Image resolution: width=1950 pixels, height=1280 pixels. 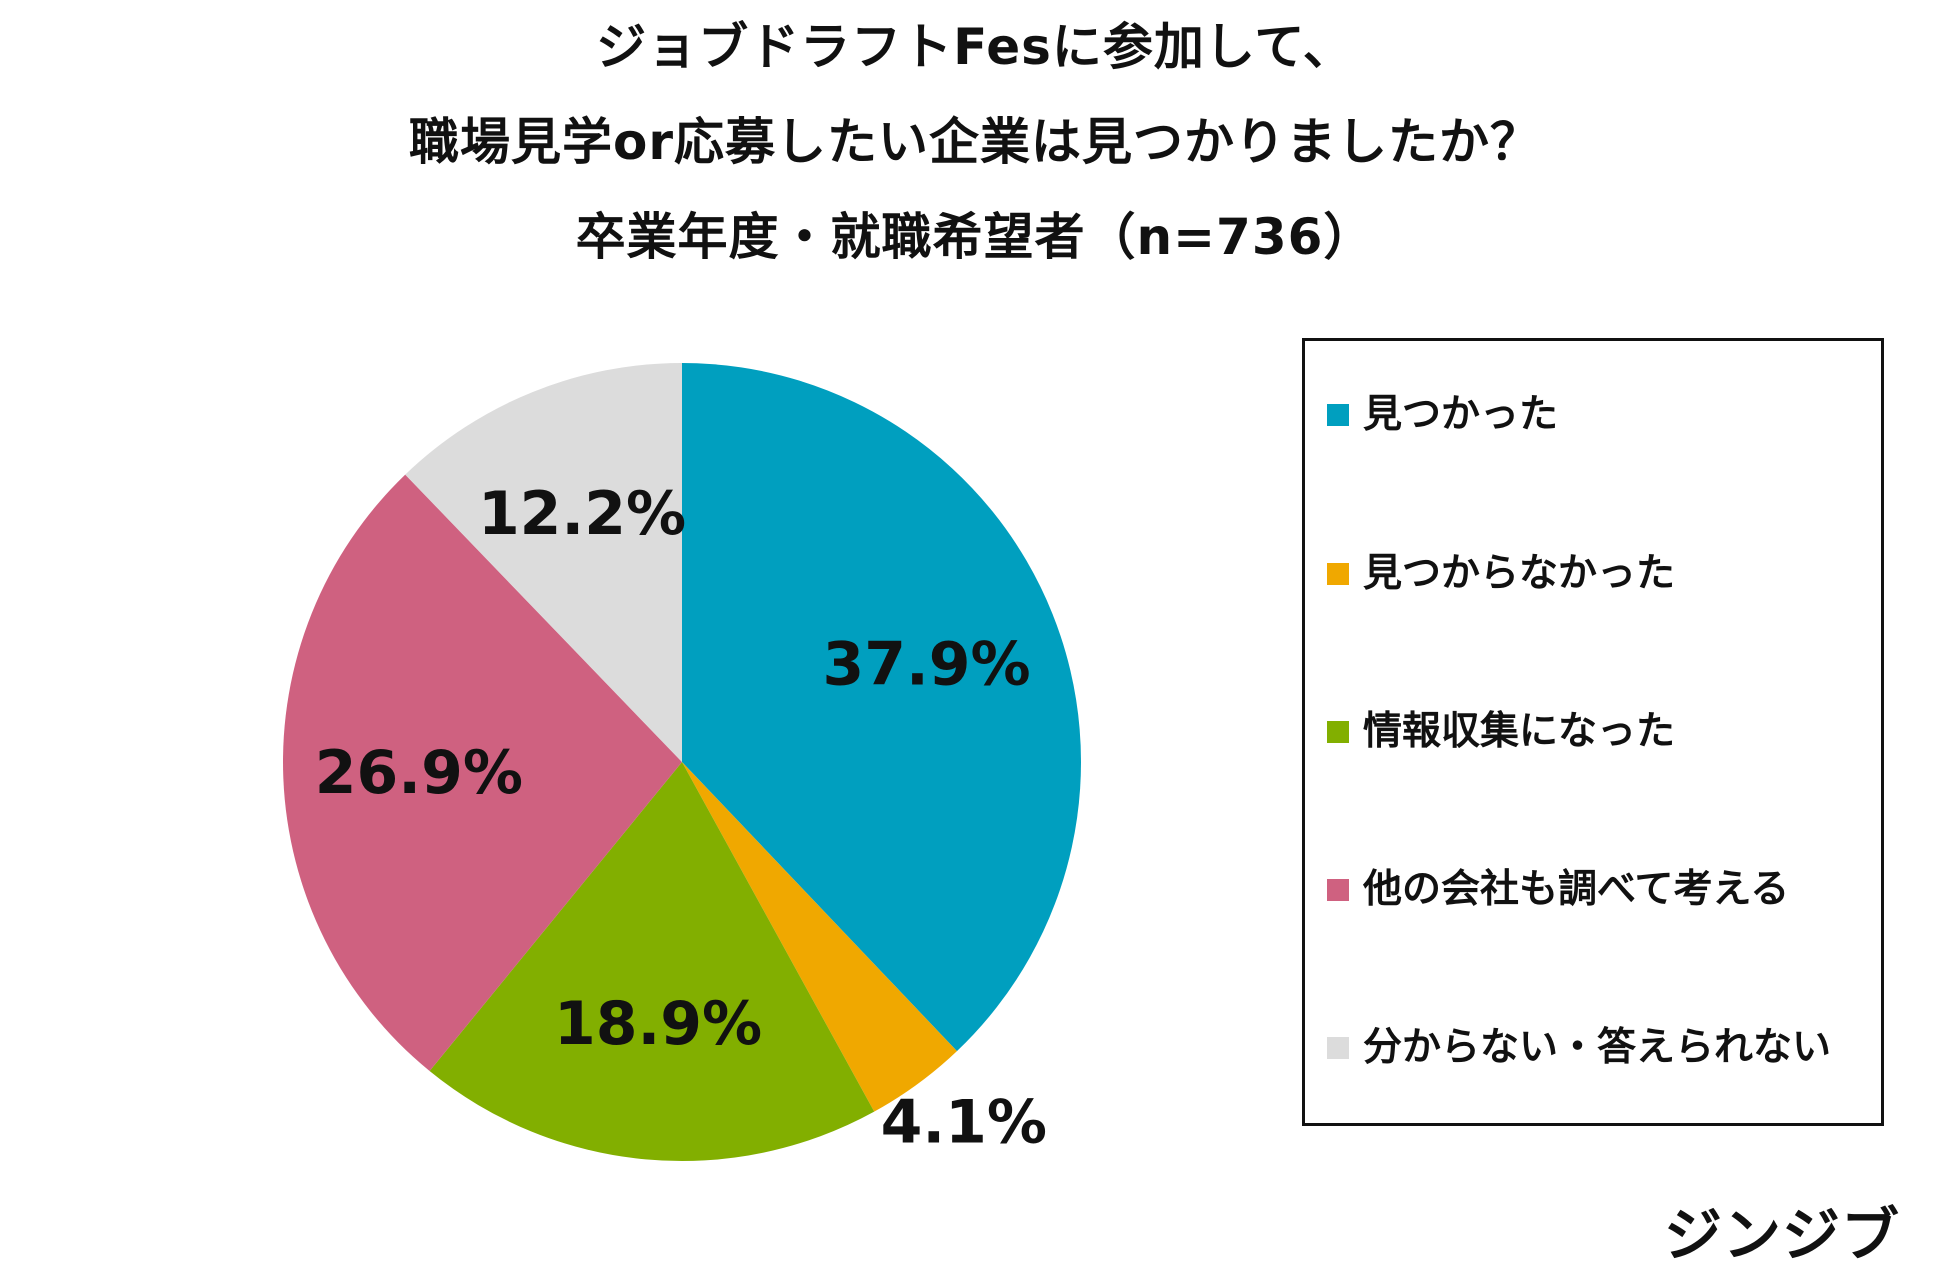 I want to click on title-line-3: 卒業年度・就職希望者（n=736）, so click(x=975, y=237).